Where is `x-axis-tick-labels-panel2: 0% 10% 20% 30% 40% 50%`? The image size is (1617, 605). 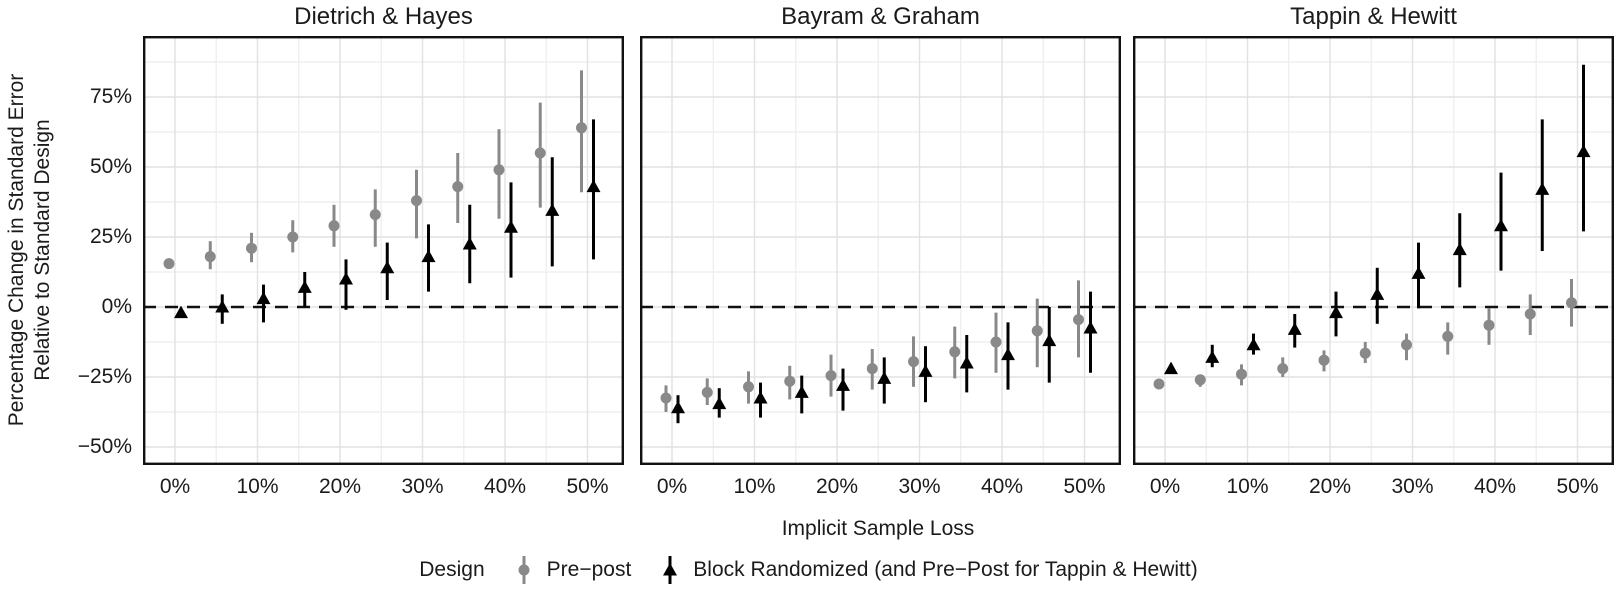 x-axis-tick-labels-panel2: 0% 10% 20% 30% 40% 50% is located at coordinates (880, 488).